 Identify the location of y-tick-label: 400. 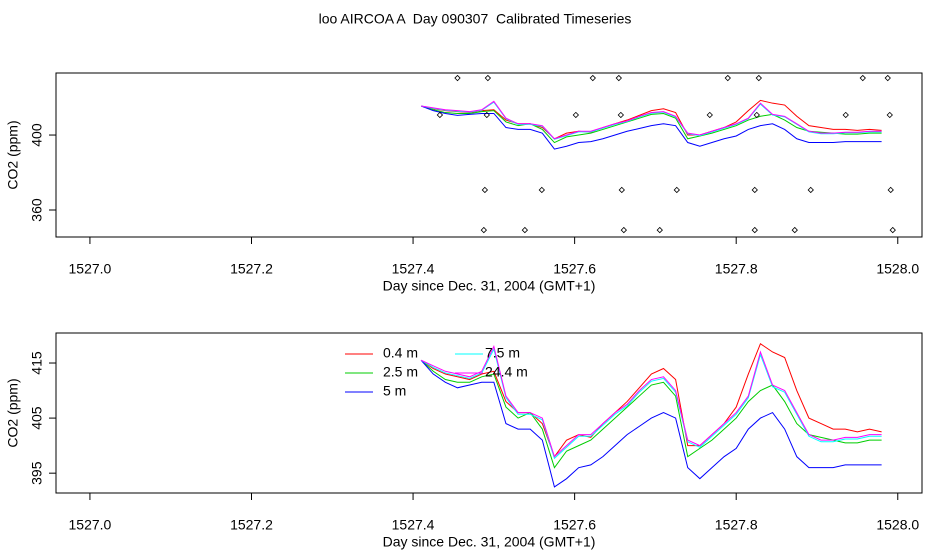
(37, 135).